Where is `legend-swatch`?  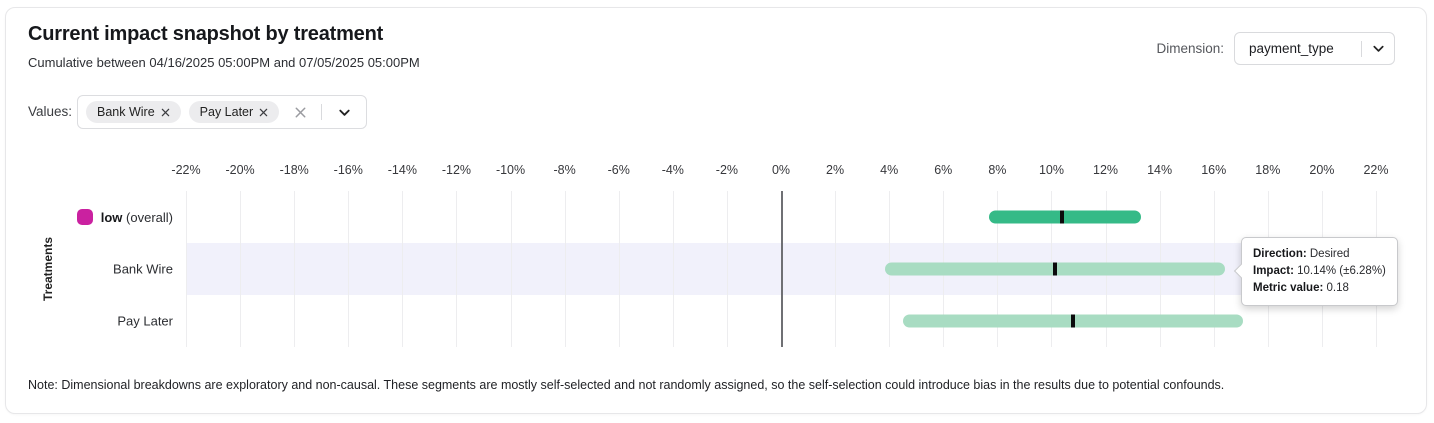 legend-swatch is located at coordinates (84, 217).